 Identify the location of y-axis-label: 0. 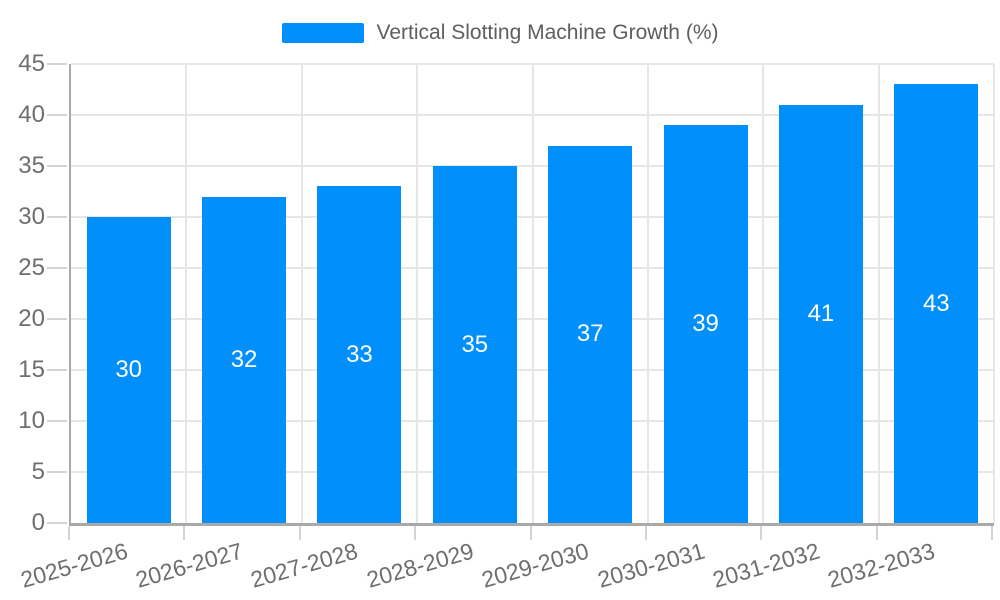
(38, 522).